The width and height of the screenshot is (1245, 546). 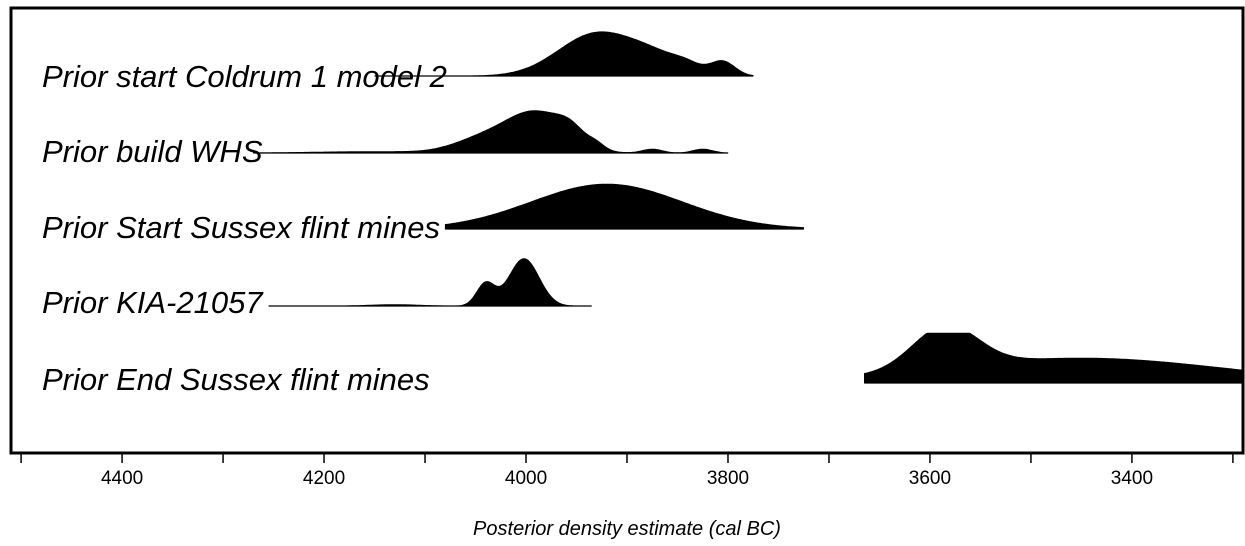 What do you see at coordinates (153, 302) in the screenshot?
I see `series-label-3: Prior KIA-21057` at bounding box center [153, 302].